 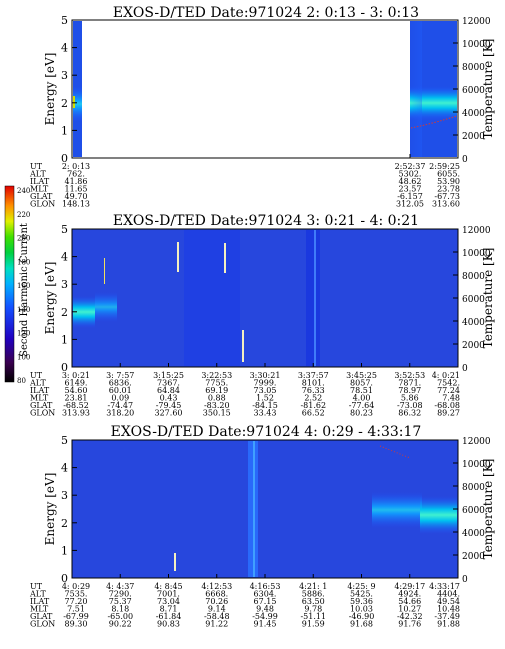 What do you see at coordinates (313, 586) in the screenshot?
I see `table-cell: 4:21: 1` at bounding box center [313, 586].